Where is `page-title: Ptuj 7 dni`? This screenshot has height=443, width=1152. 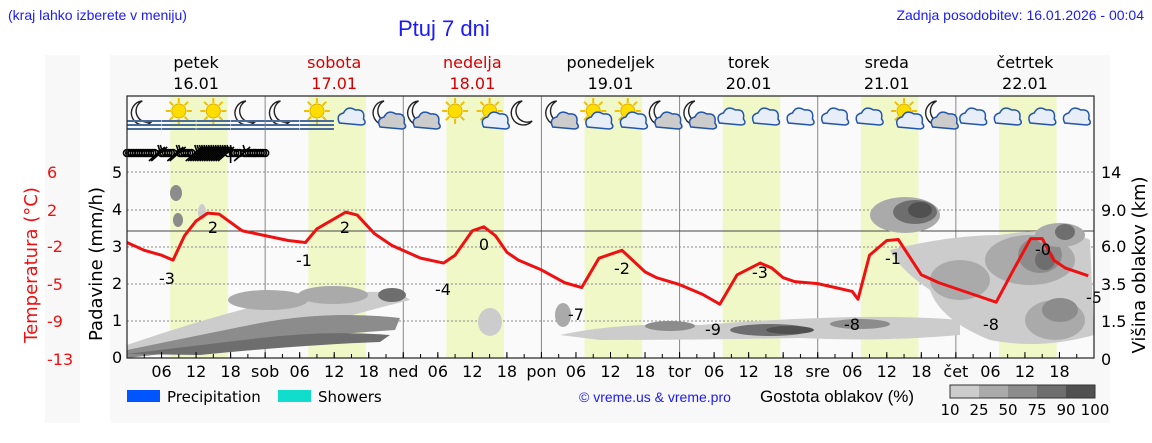
page-title: Ptuj 7 dni is located at coordinates (444, 28).